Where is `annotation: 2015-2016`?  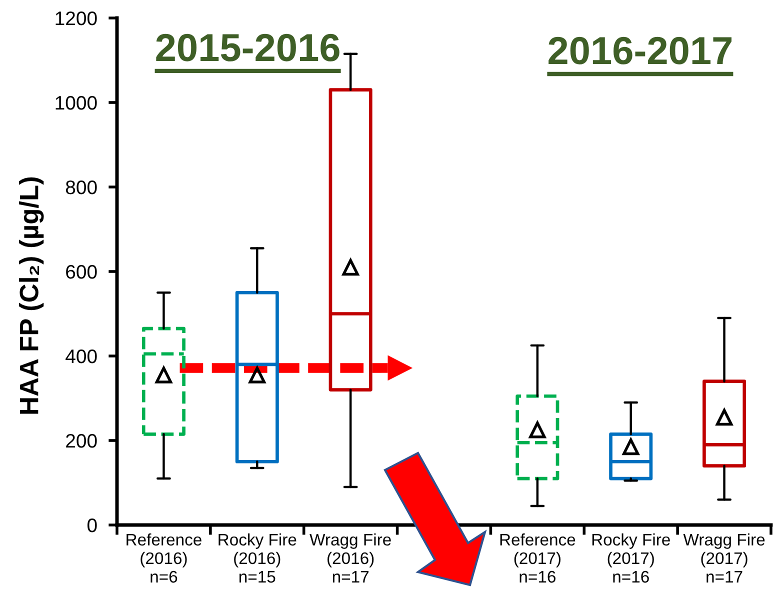
annotation: 2015-2016 is located at coordinates (248, 48).